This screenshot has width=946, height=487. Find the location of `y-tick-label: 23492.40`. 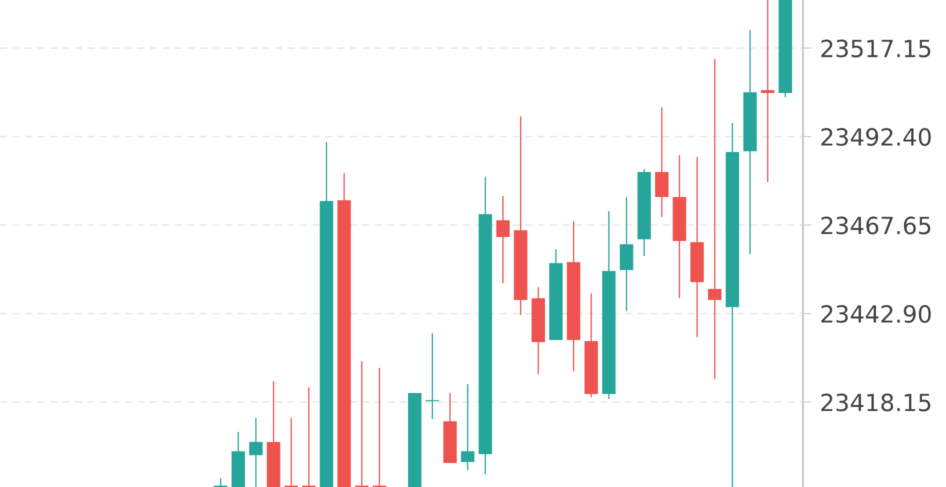

y-tick-label: 23492.40 is located at coordinates (876, 137).